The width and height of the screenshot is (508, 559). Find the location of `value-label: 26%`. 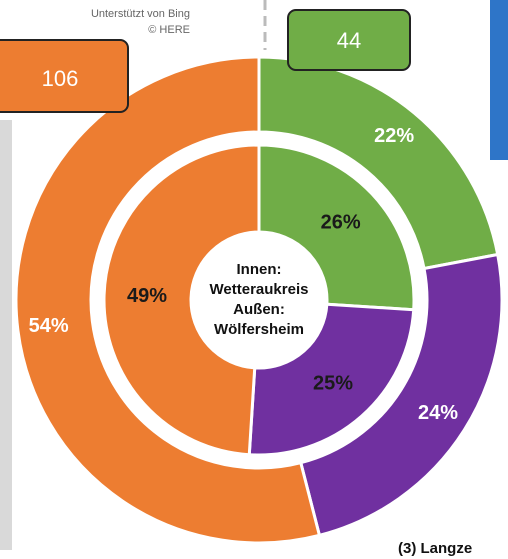

value-label: 26% is located at coordinates (341, 223).